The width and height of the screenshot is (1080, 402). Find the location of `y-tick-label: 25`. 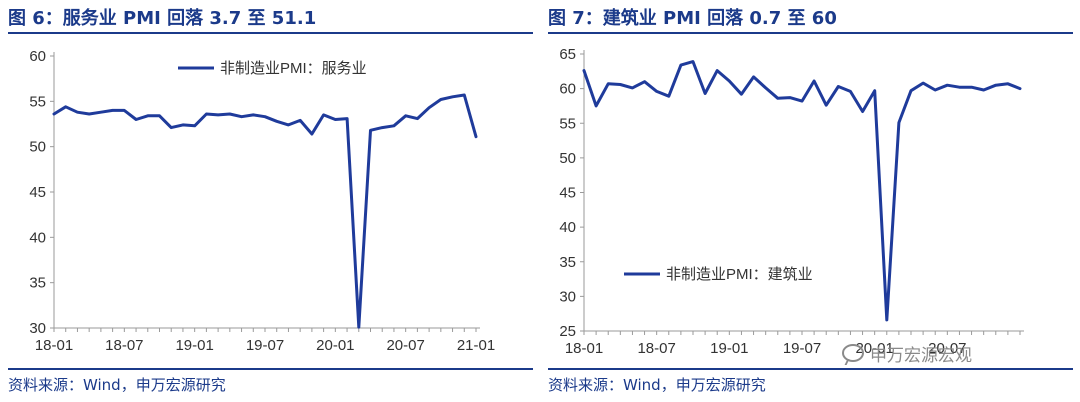

y-tick-label: 25 is located at coordinates (567, 331).